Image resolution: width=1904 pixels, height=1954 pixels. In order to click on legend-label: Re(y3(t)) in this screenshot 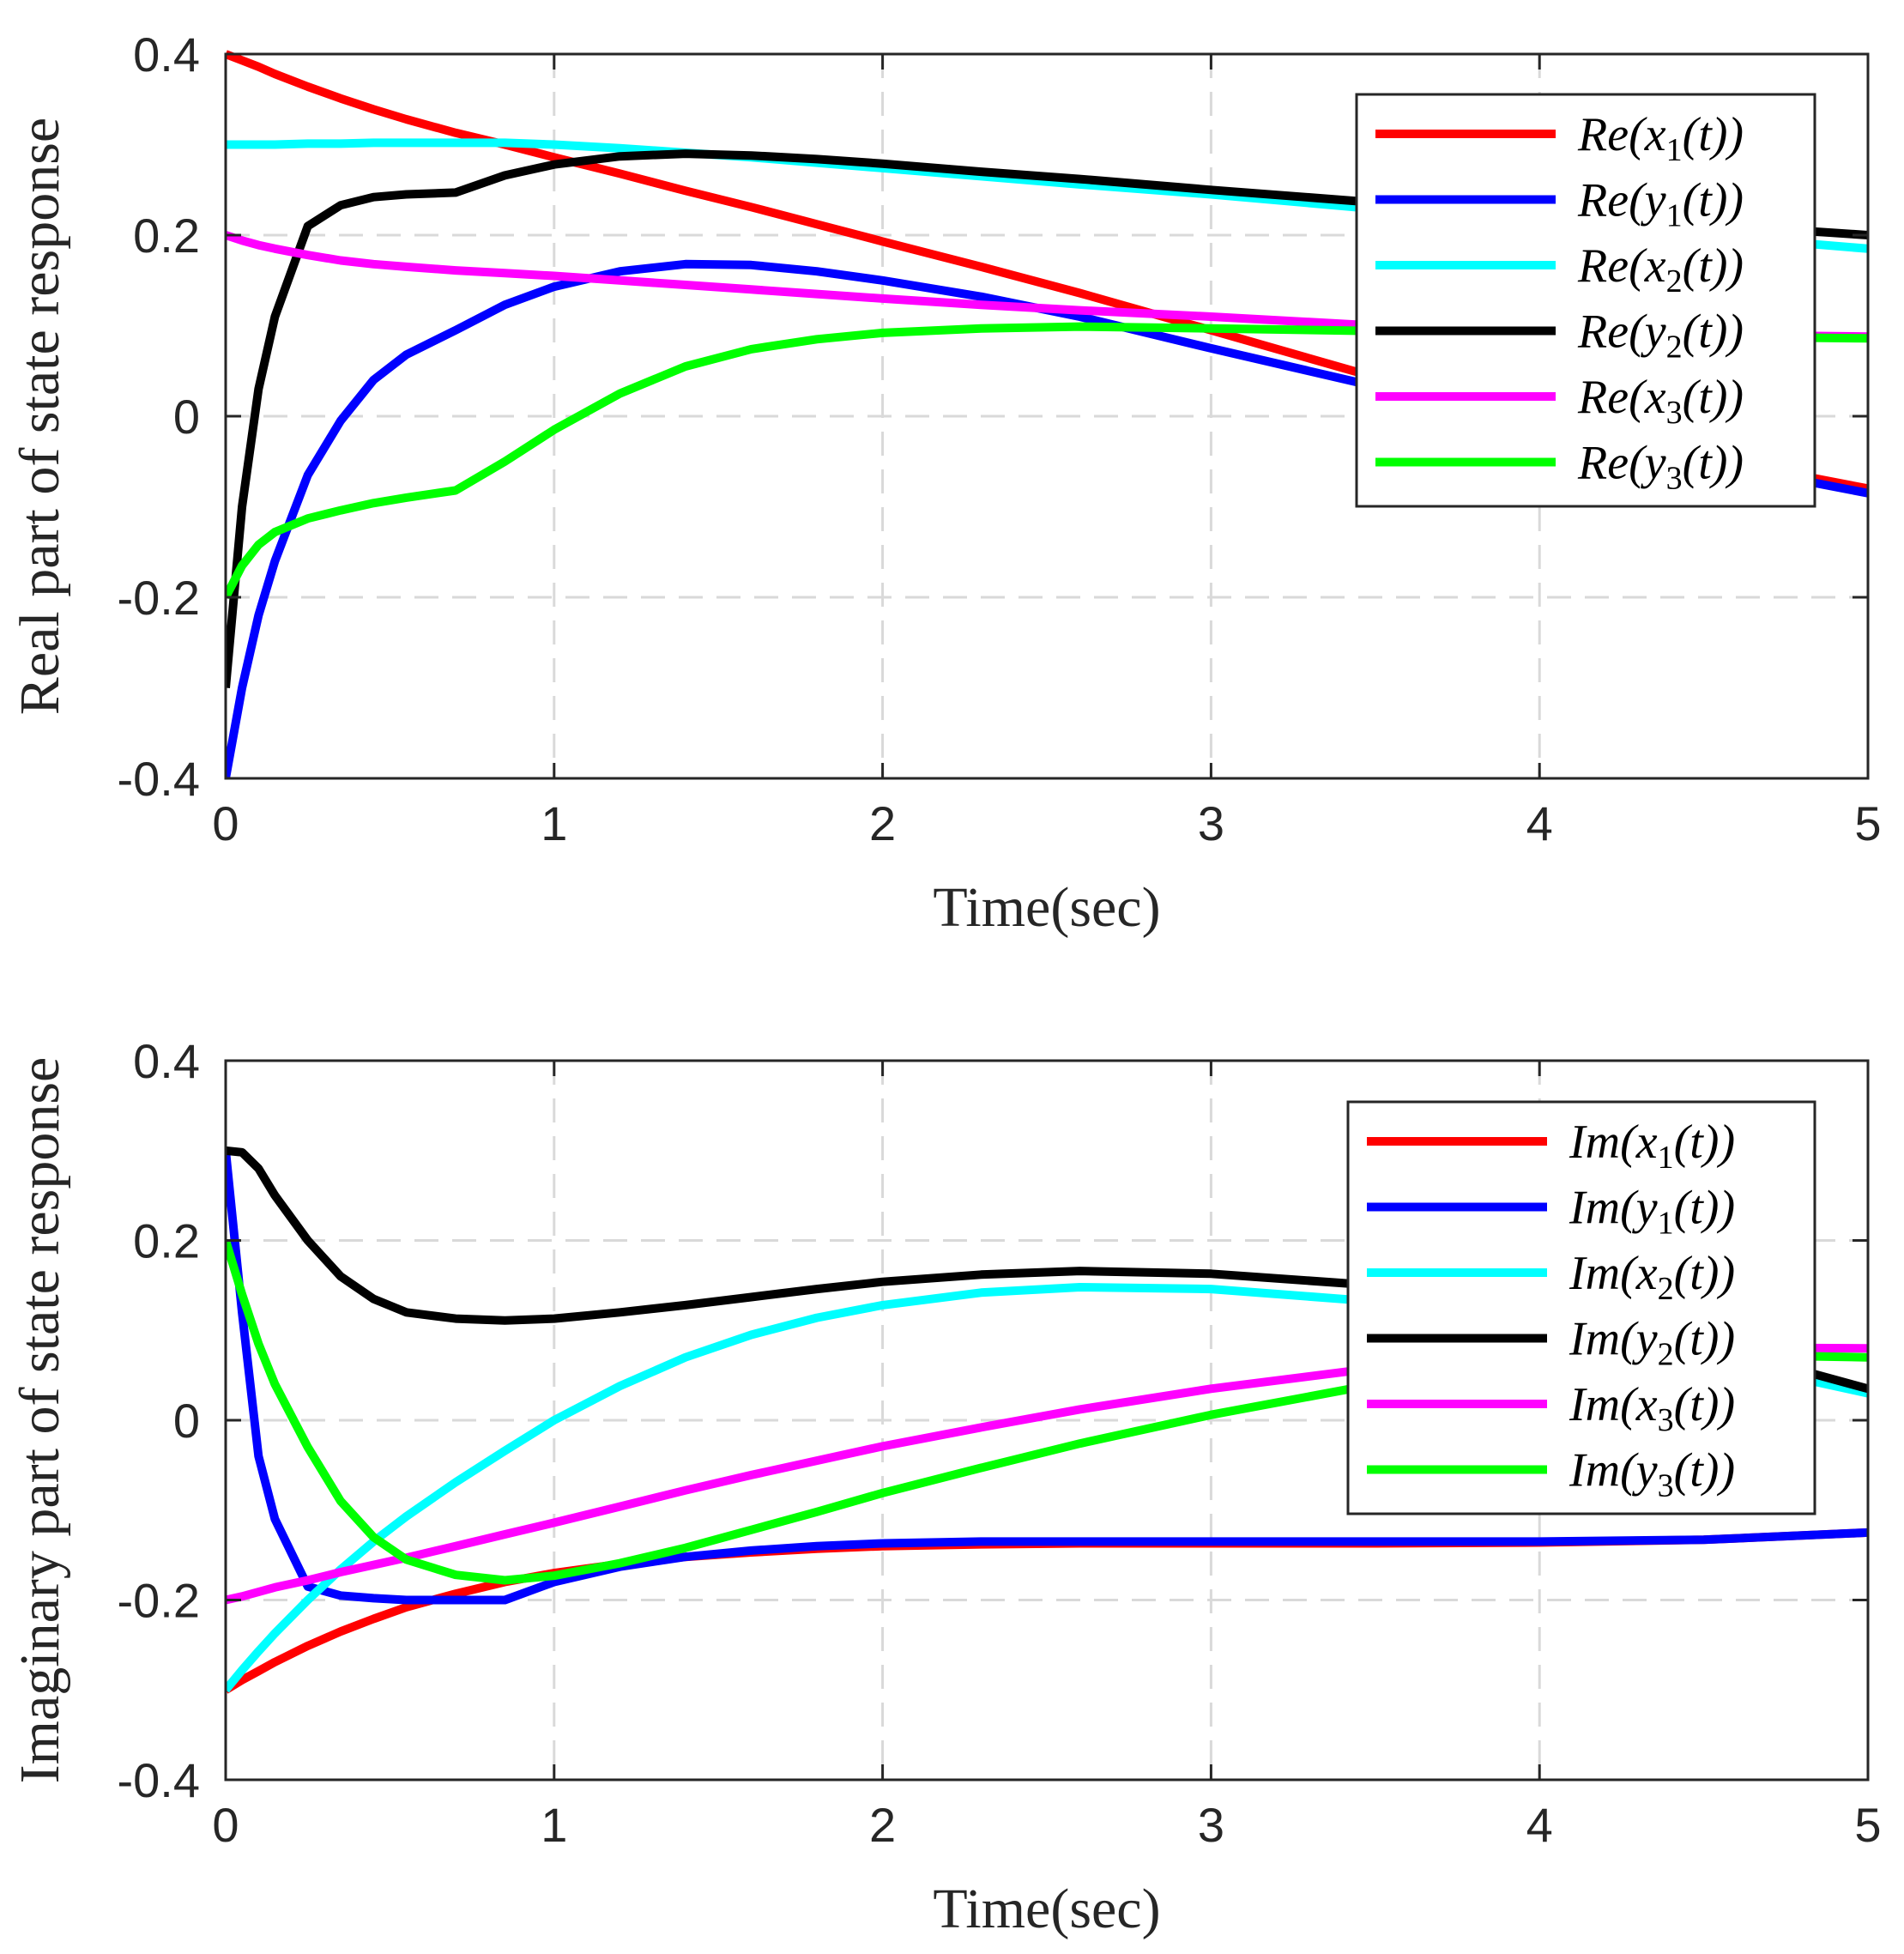, I will do `click(1661, 467)`.